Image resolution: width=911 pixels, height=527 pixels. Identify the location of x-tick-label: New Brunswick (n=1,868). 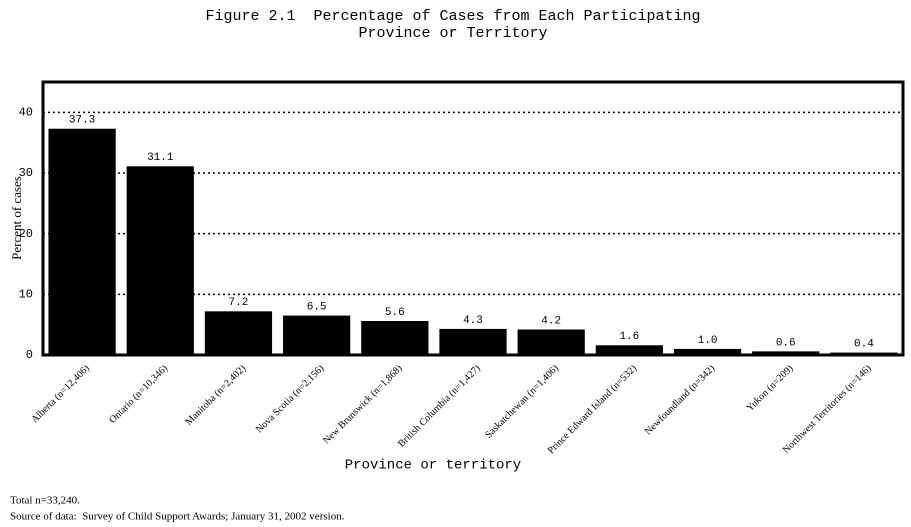
(362, 404).